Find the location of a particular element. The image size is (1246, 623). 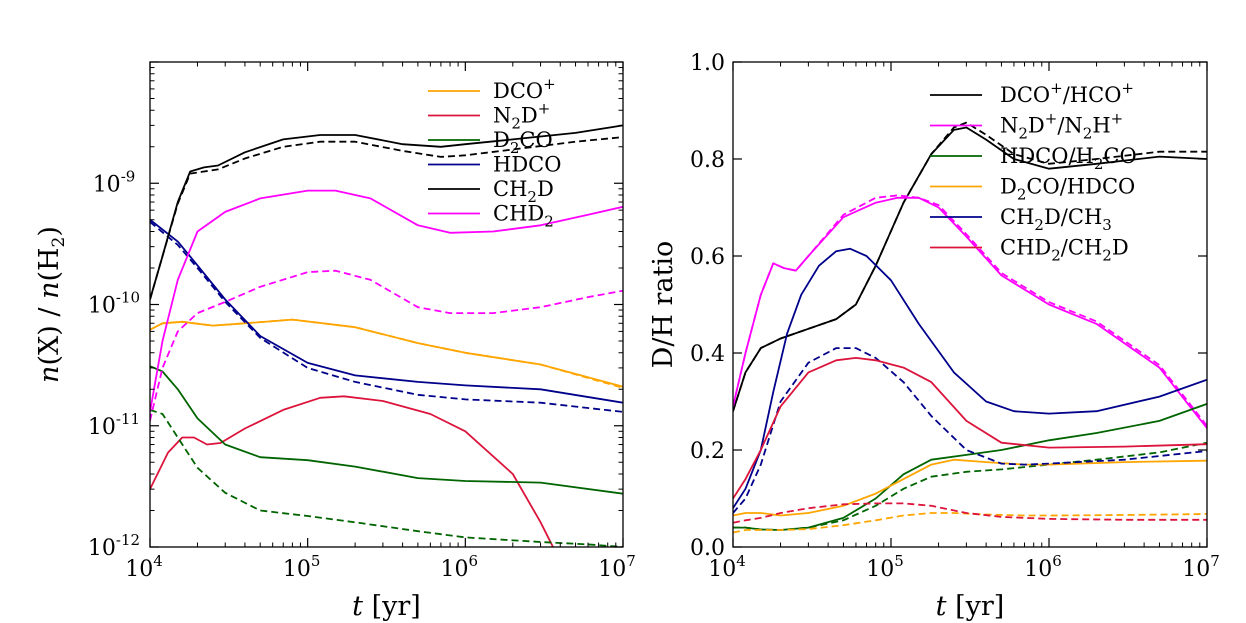

legend-label: D2CO is located at coordinates (523, 142).